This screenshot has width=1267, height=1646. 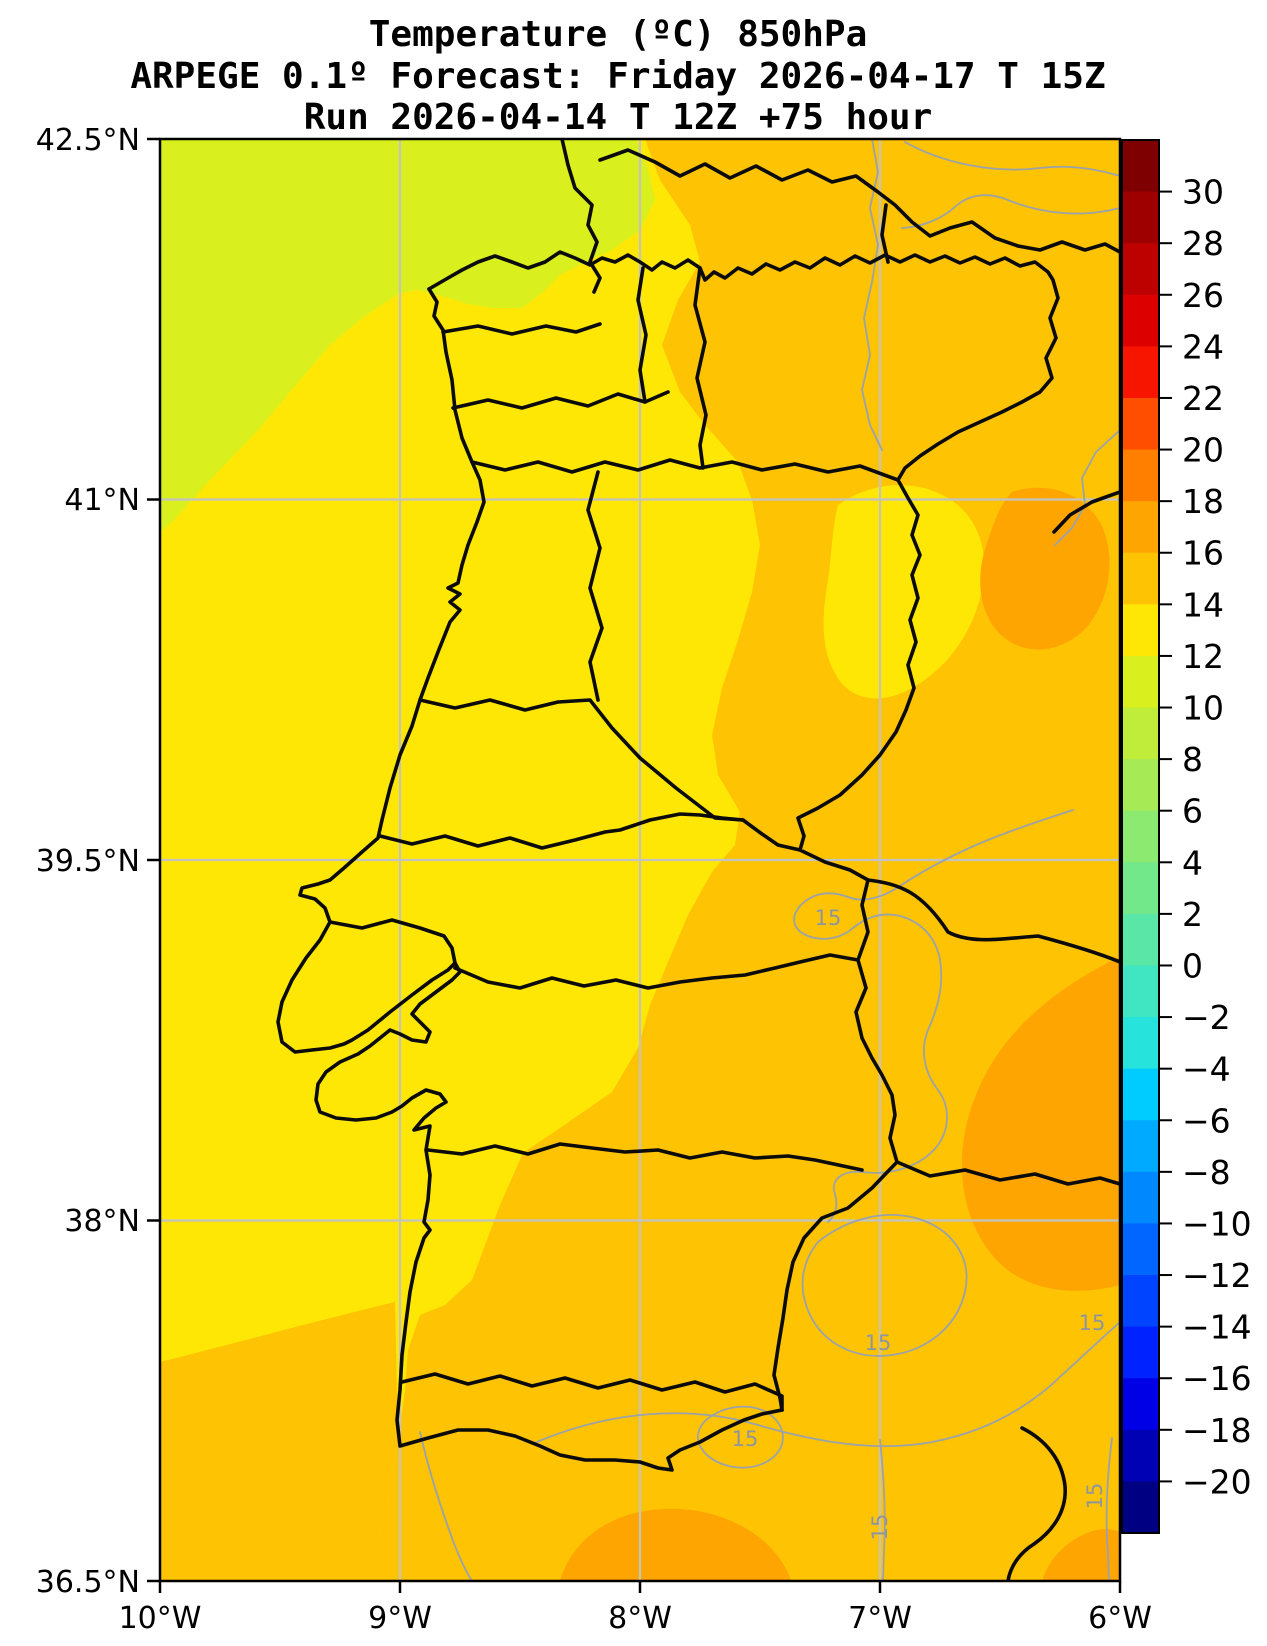 What do you see at coordinates (160, 1618) in the screenshot?
I see `x-tick-label: 10°W` at bounding box center [160, 1618].